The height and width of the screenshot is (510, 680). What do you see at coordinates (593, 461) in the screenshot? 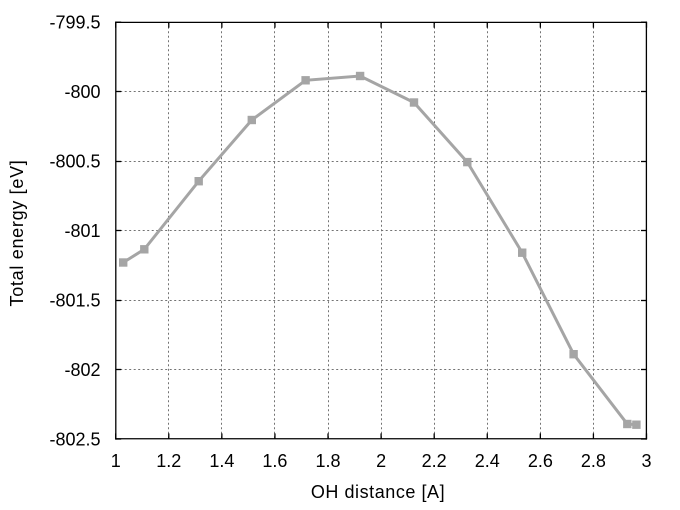
I see `svg-text: 2.8` at bounding box center [593, 461].